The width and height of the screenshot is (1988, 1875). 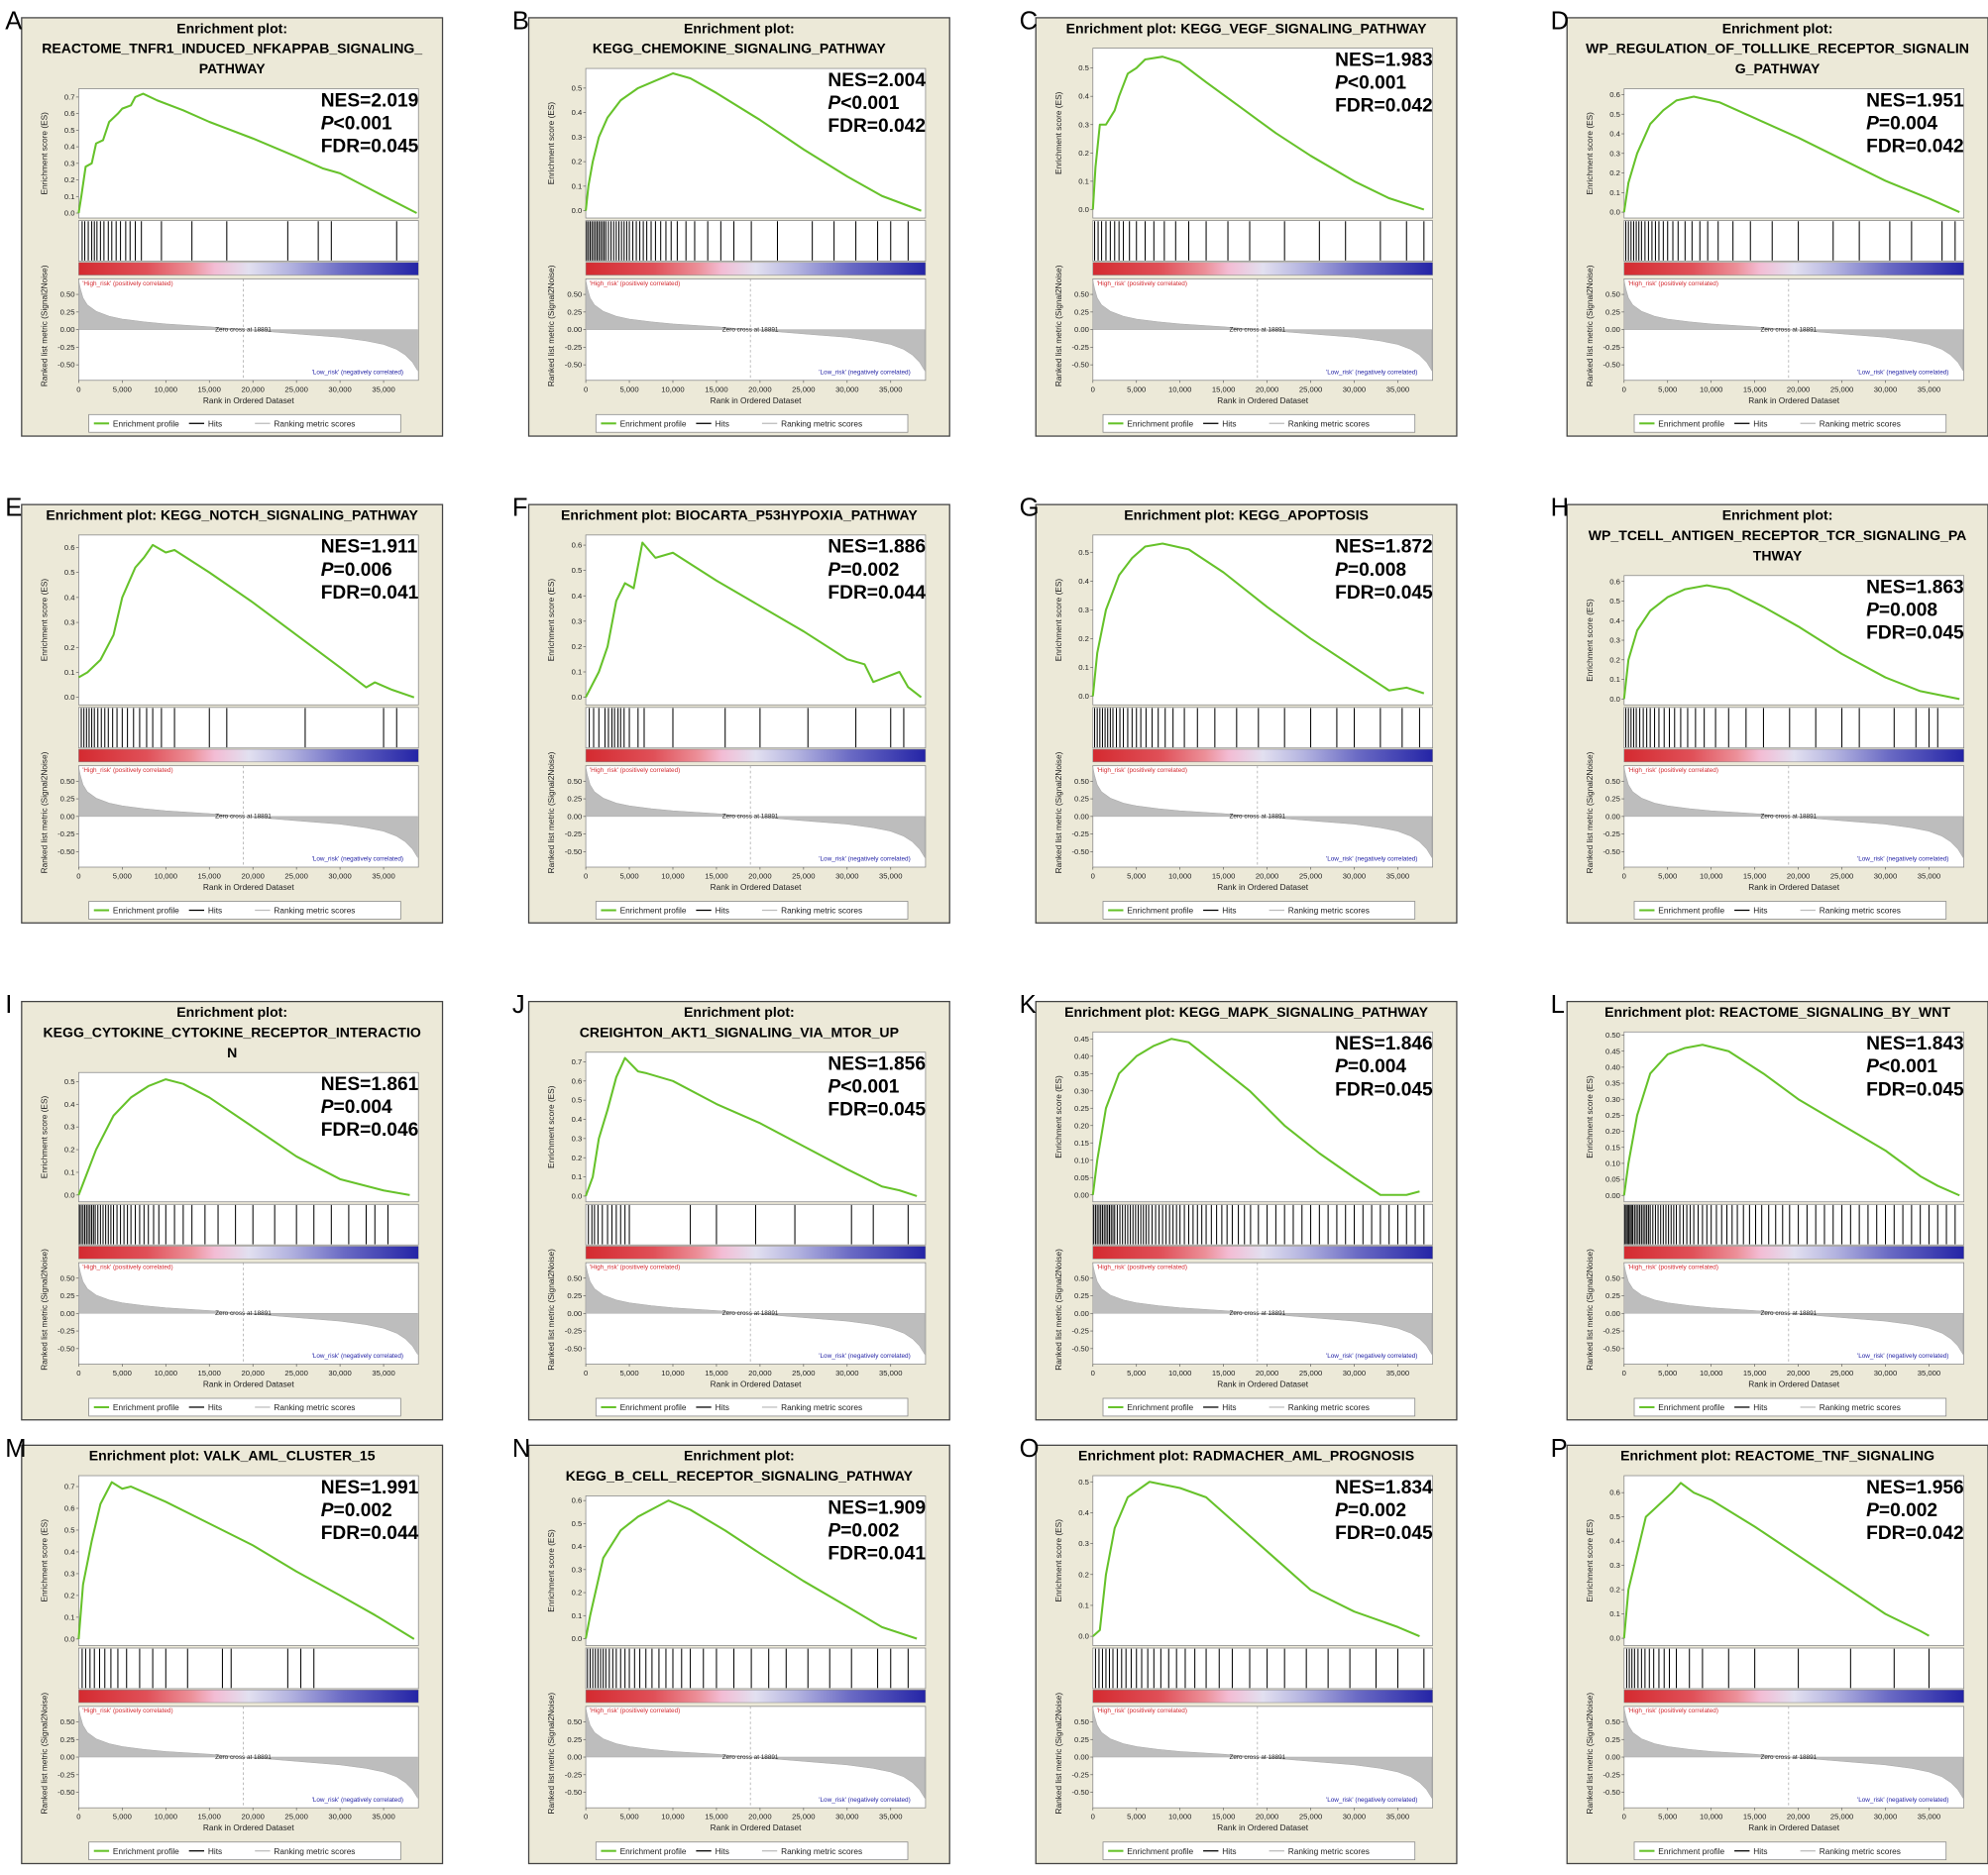 What do you see at coordinates (1029, 21) in the screenshot?
I see `panel-letter: C` at bounding box center [1029, 21].